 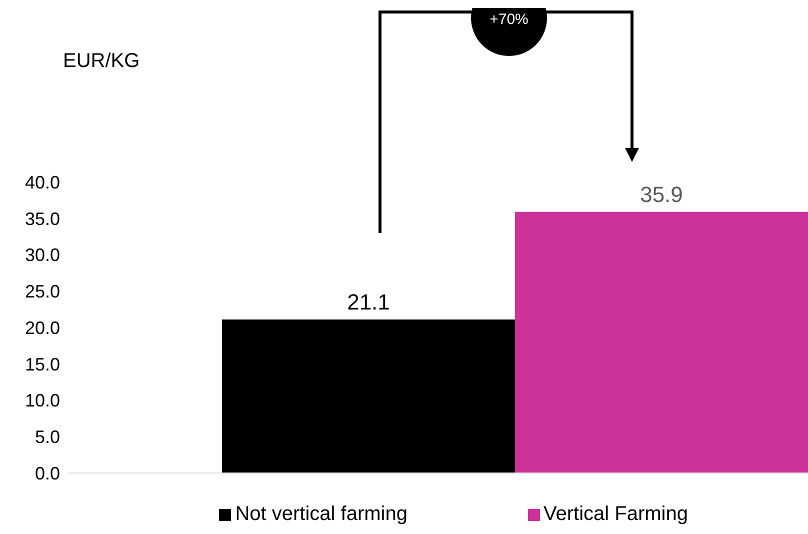 What do you see at coordinates (42, 255) in the screenshot?
I see `y-tick-label: 30.0` at bounding box center [42, 255].